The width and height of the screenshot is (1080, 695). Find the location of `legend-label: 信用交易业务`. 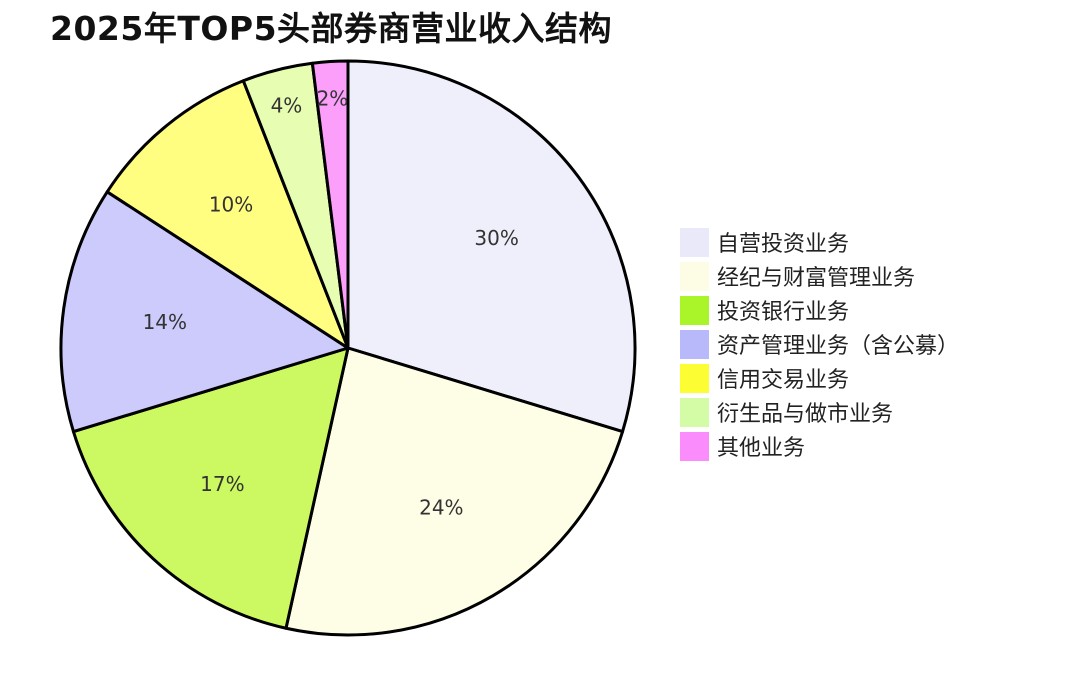

legend-label: 信用交易业务 is located at coordinates (783, 380).